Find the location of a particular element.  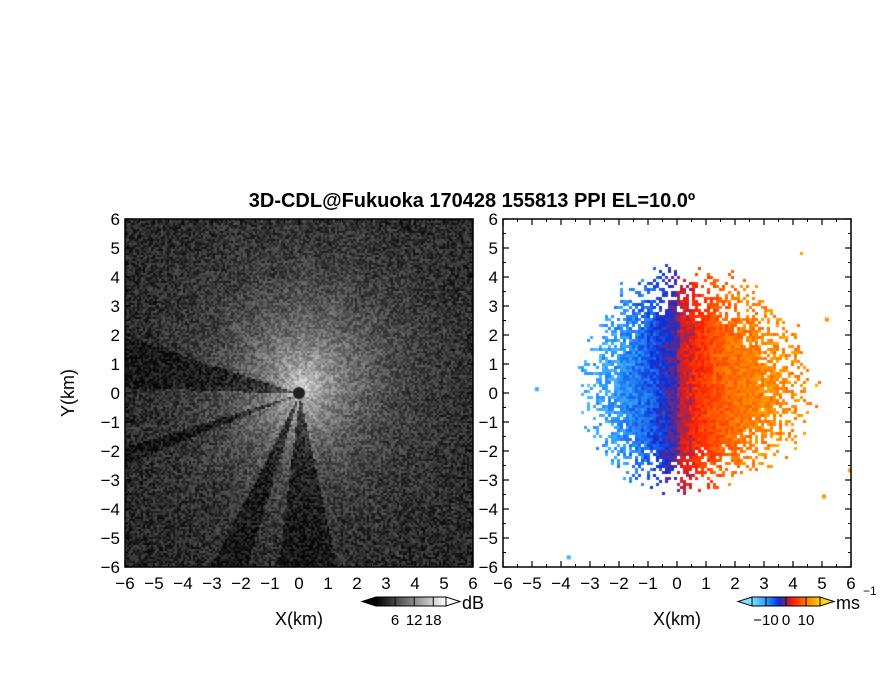

x-tick-label: 2 is located at coordinates (356, 583).